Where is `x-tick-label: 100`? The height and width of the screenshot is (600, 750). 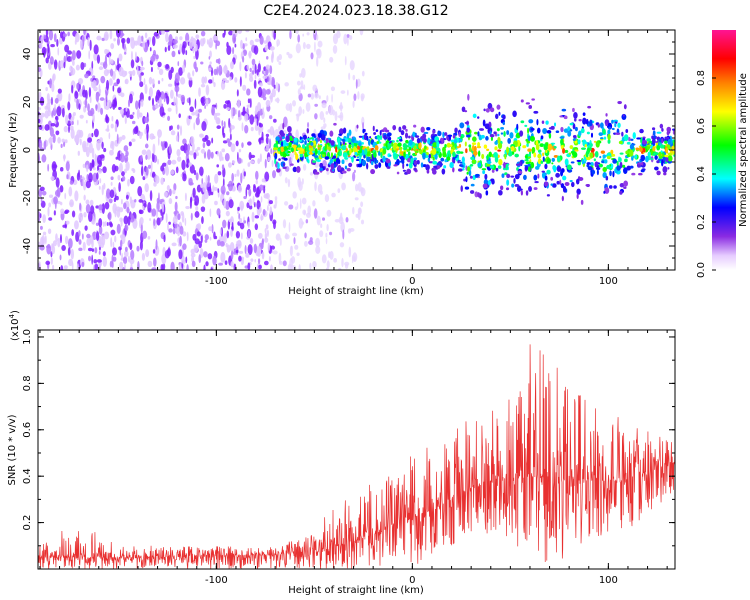 x-tick-label: 100 is located at coordinates (608, 580).